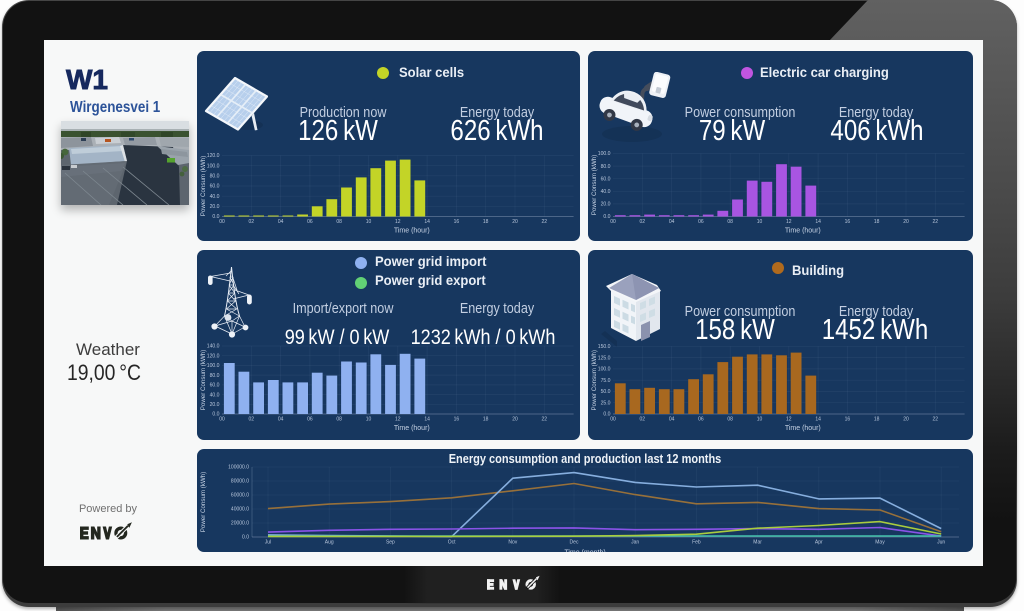 The image size is (1024, 611). What do you see at coordinates (240, 482) in the screenshot?
I see `svg-text: 80000.0` at bounding box center [240, 482].